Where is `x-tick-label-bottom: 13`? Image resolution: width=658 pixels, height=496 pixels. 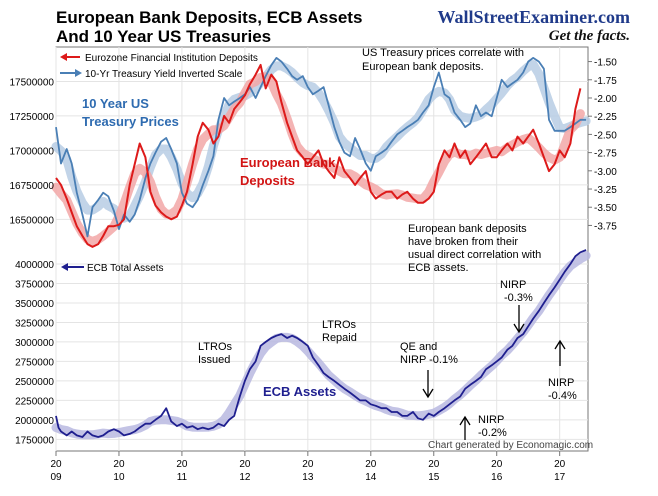
x-tick-label-bottom: 13 is located at coordinates (308, 477).